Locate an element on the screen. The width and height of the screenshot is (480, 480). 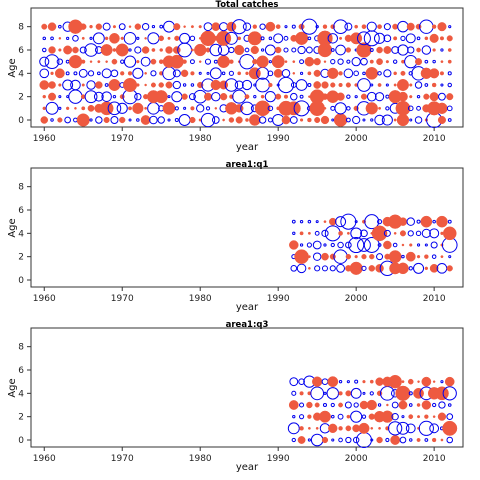
x-tick-label: 2000 is located at coordinates (356, 459).